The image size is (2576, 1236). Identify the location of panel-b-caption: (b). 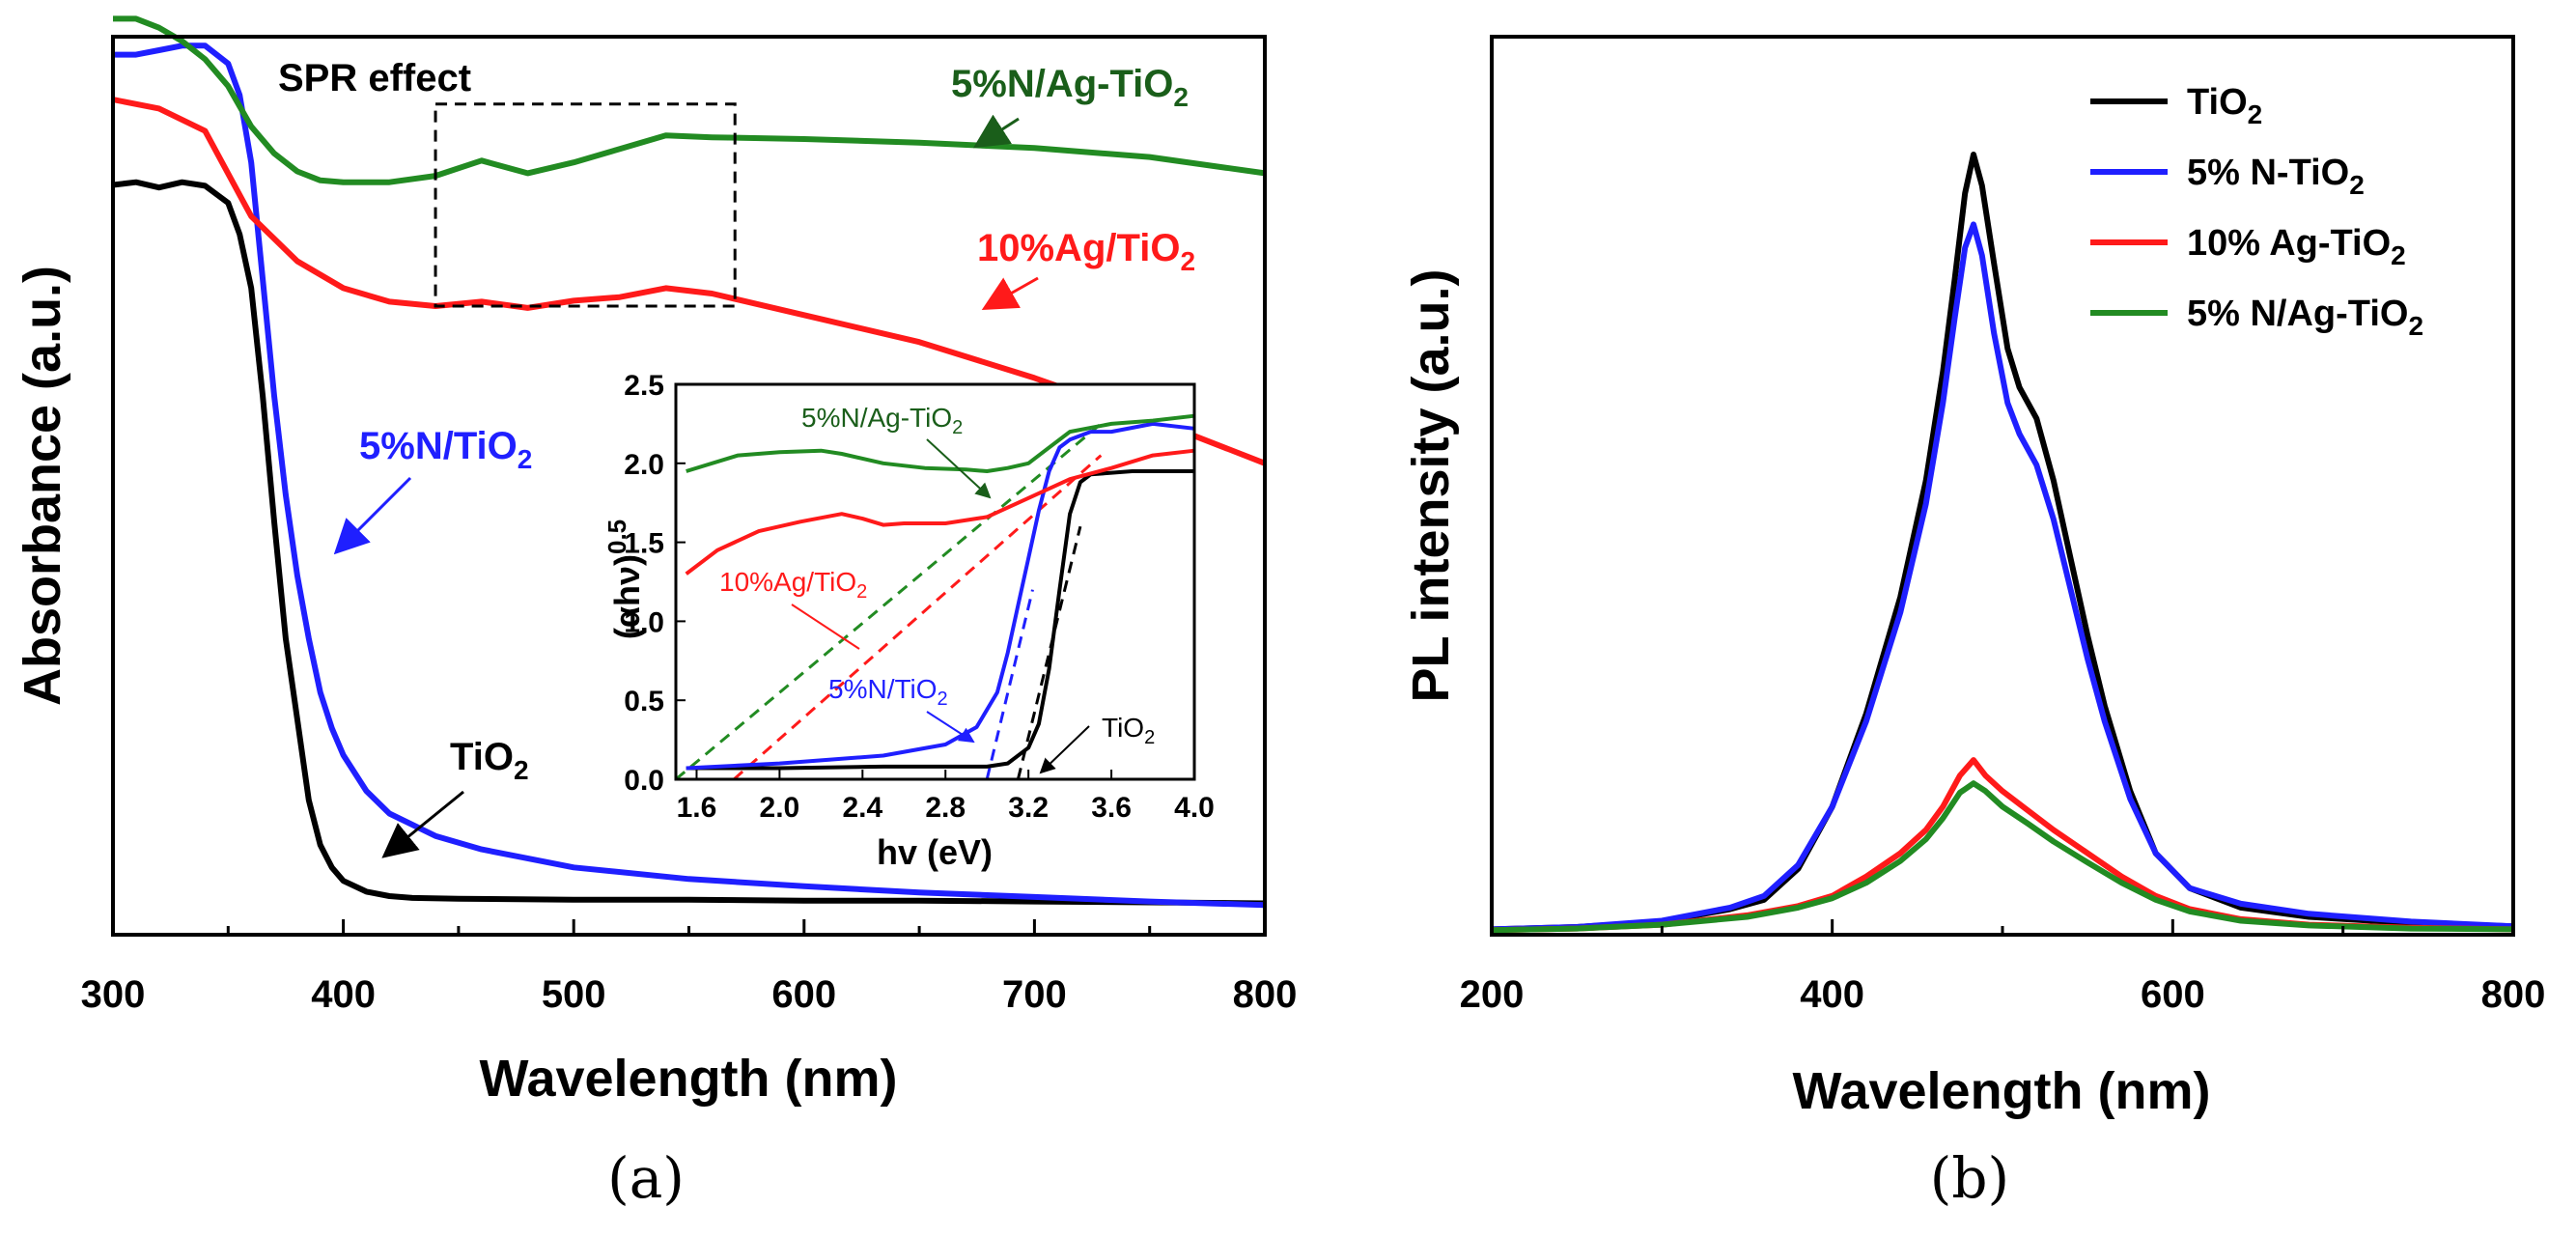
(1970, 1178).